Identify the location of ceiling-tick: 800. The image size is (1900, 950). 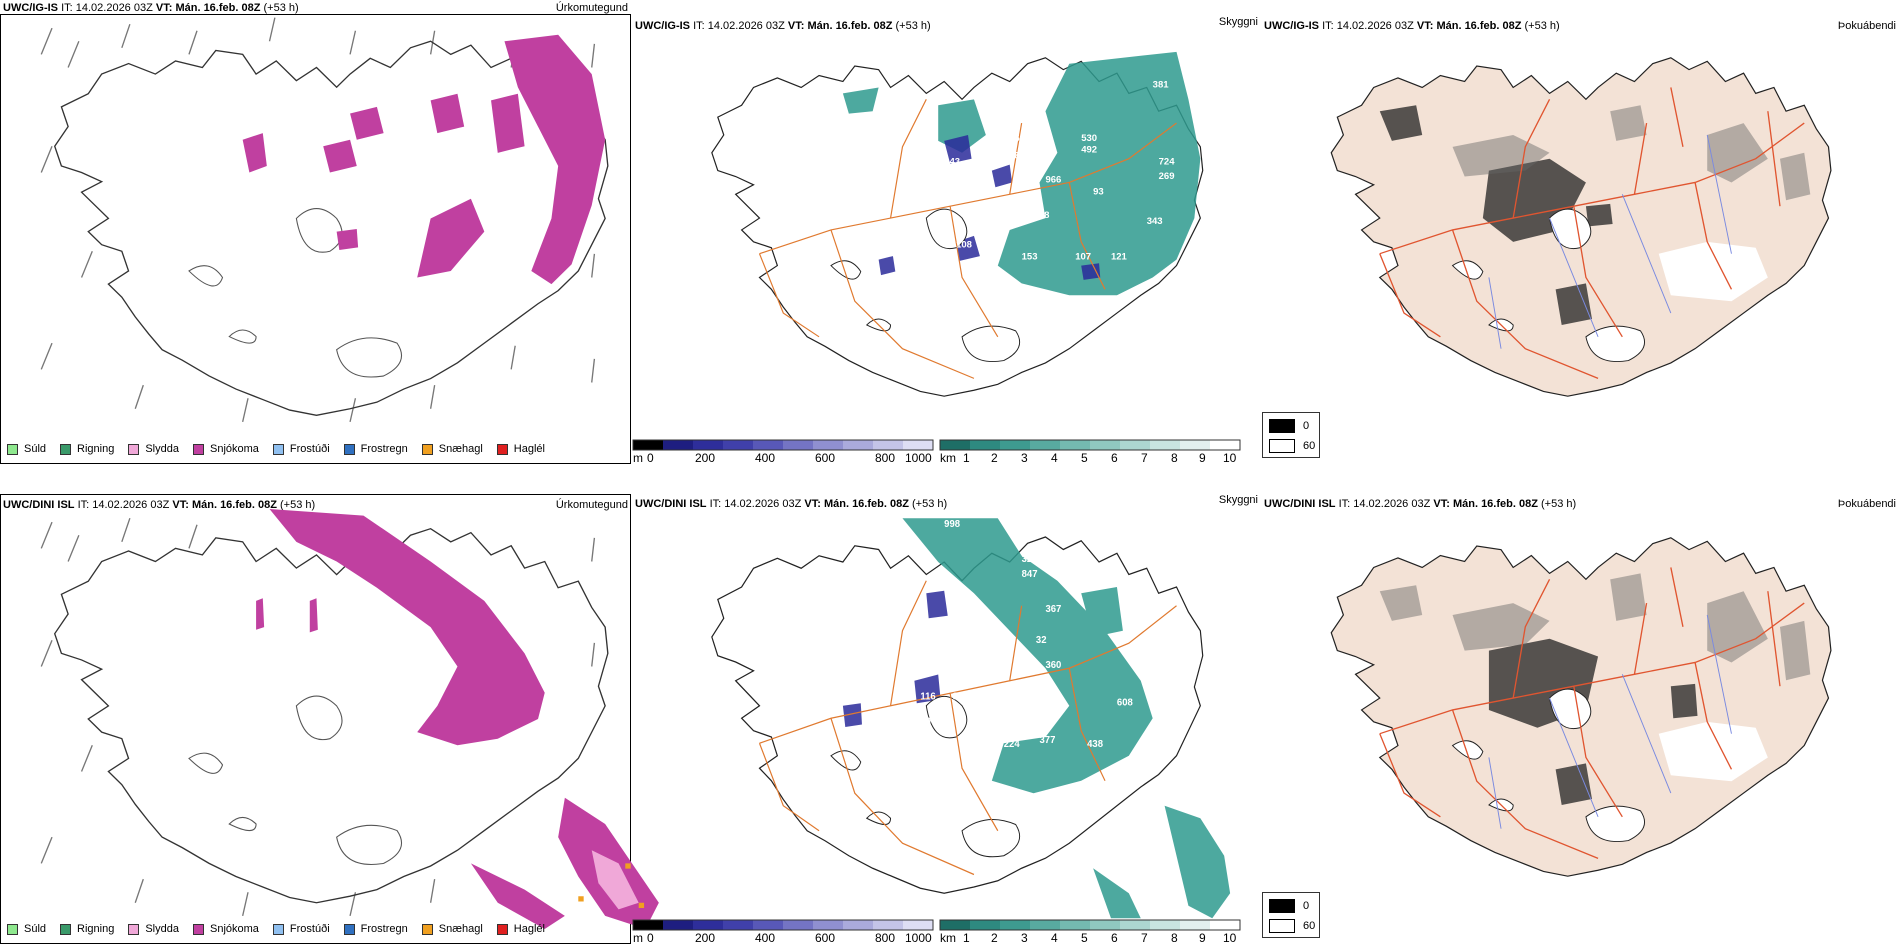
(885, 938).